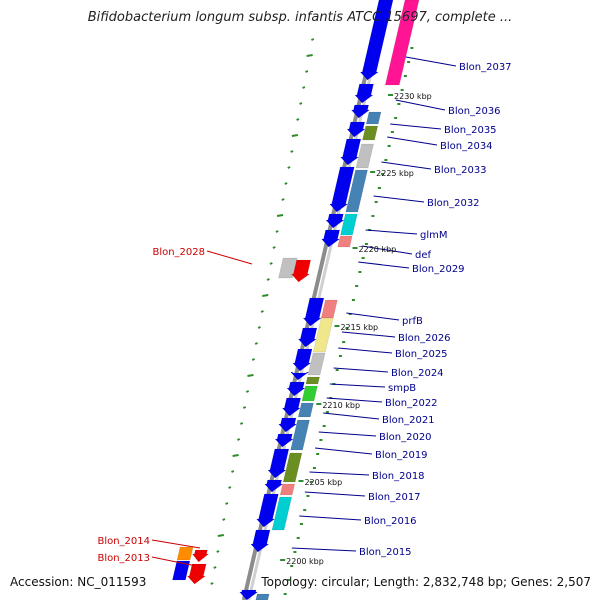 This screenshot has height=600, width=600. Describe the element at coordinates (438, 269) in the screenshot. I see `gene-label-blon_2029: Blon_2029` at that location.